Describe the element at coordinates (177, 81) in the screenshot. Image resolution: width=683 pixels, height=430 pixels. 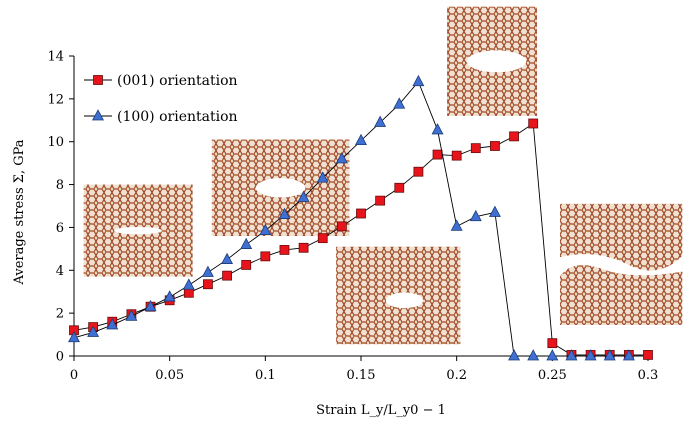
I see `legend-label: (001) orientation` at that location.